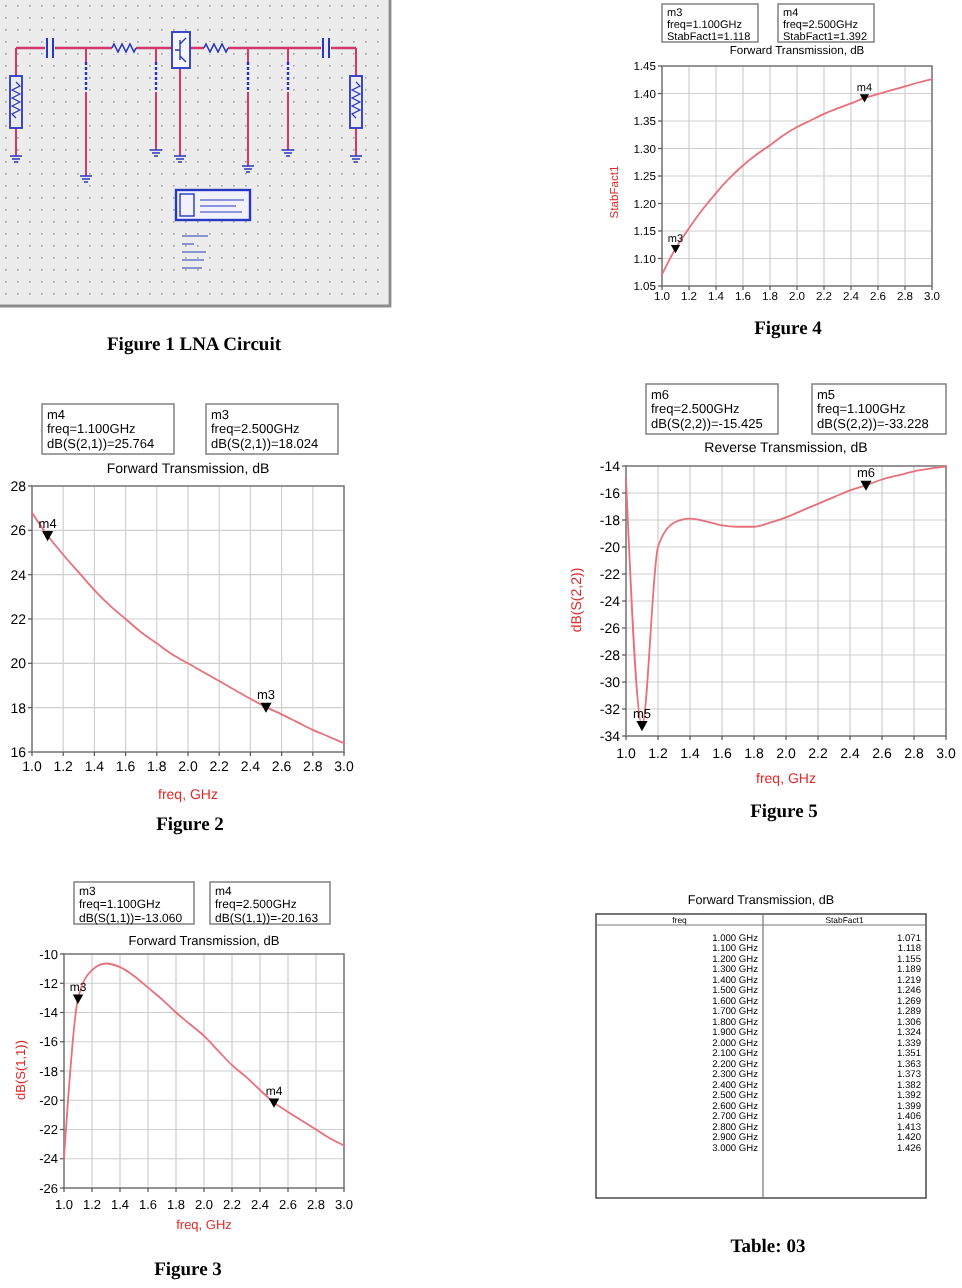 The height and width of the screenshot is (1288, 962). I want to click on caption: Figure 4, so click(788, 330).